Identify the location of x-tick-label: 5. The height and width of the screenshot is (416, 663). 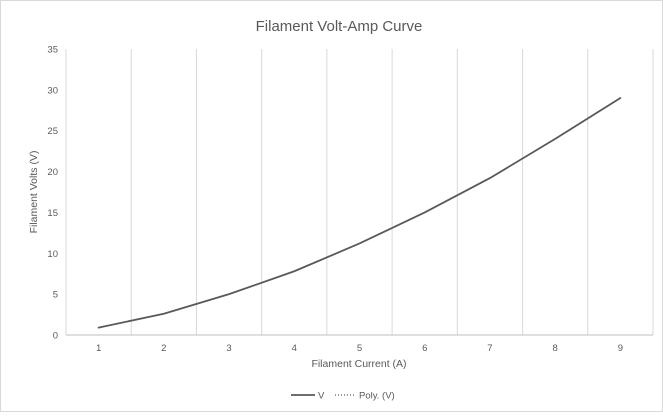
(359, 348).